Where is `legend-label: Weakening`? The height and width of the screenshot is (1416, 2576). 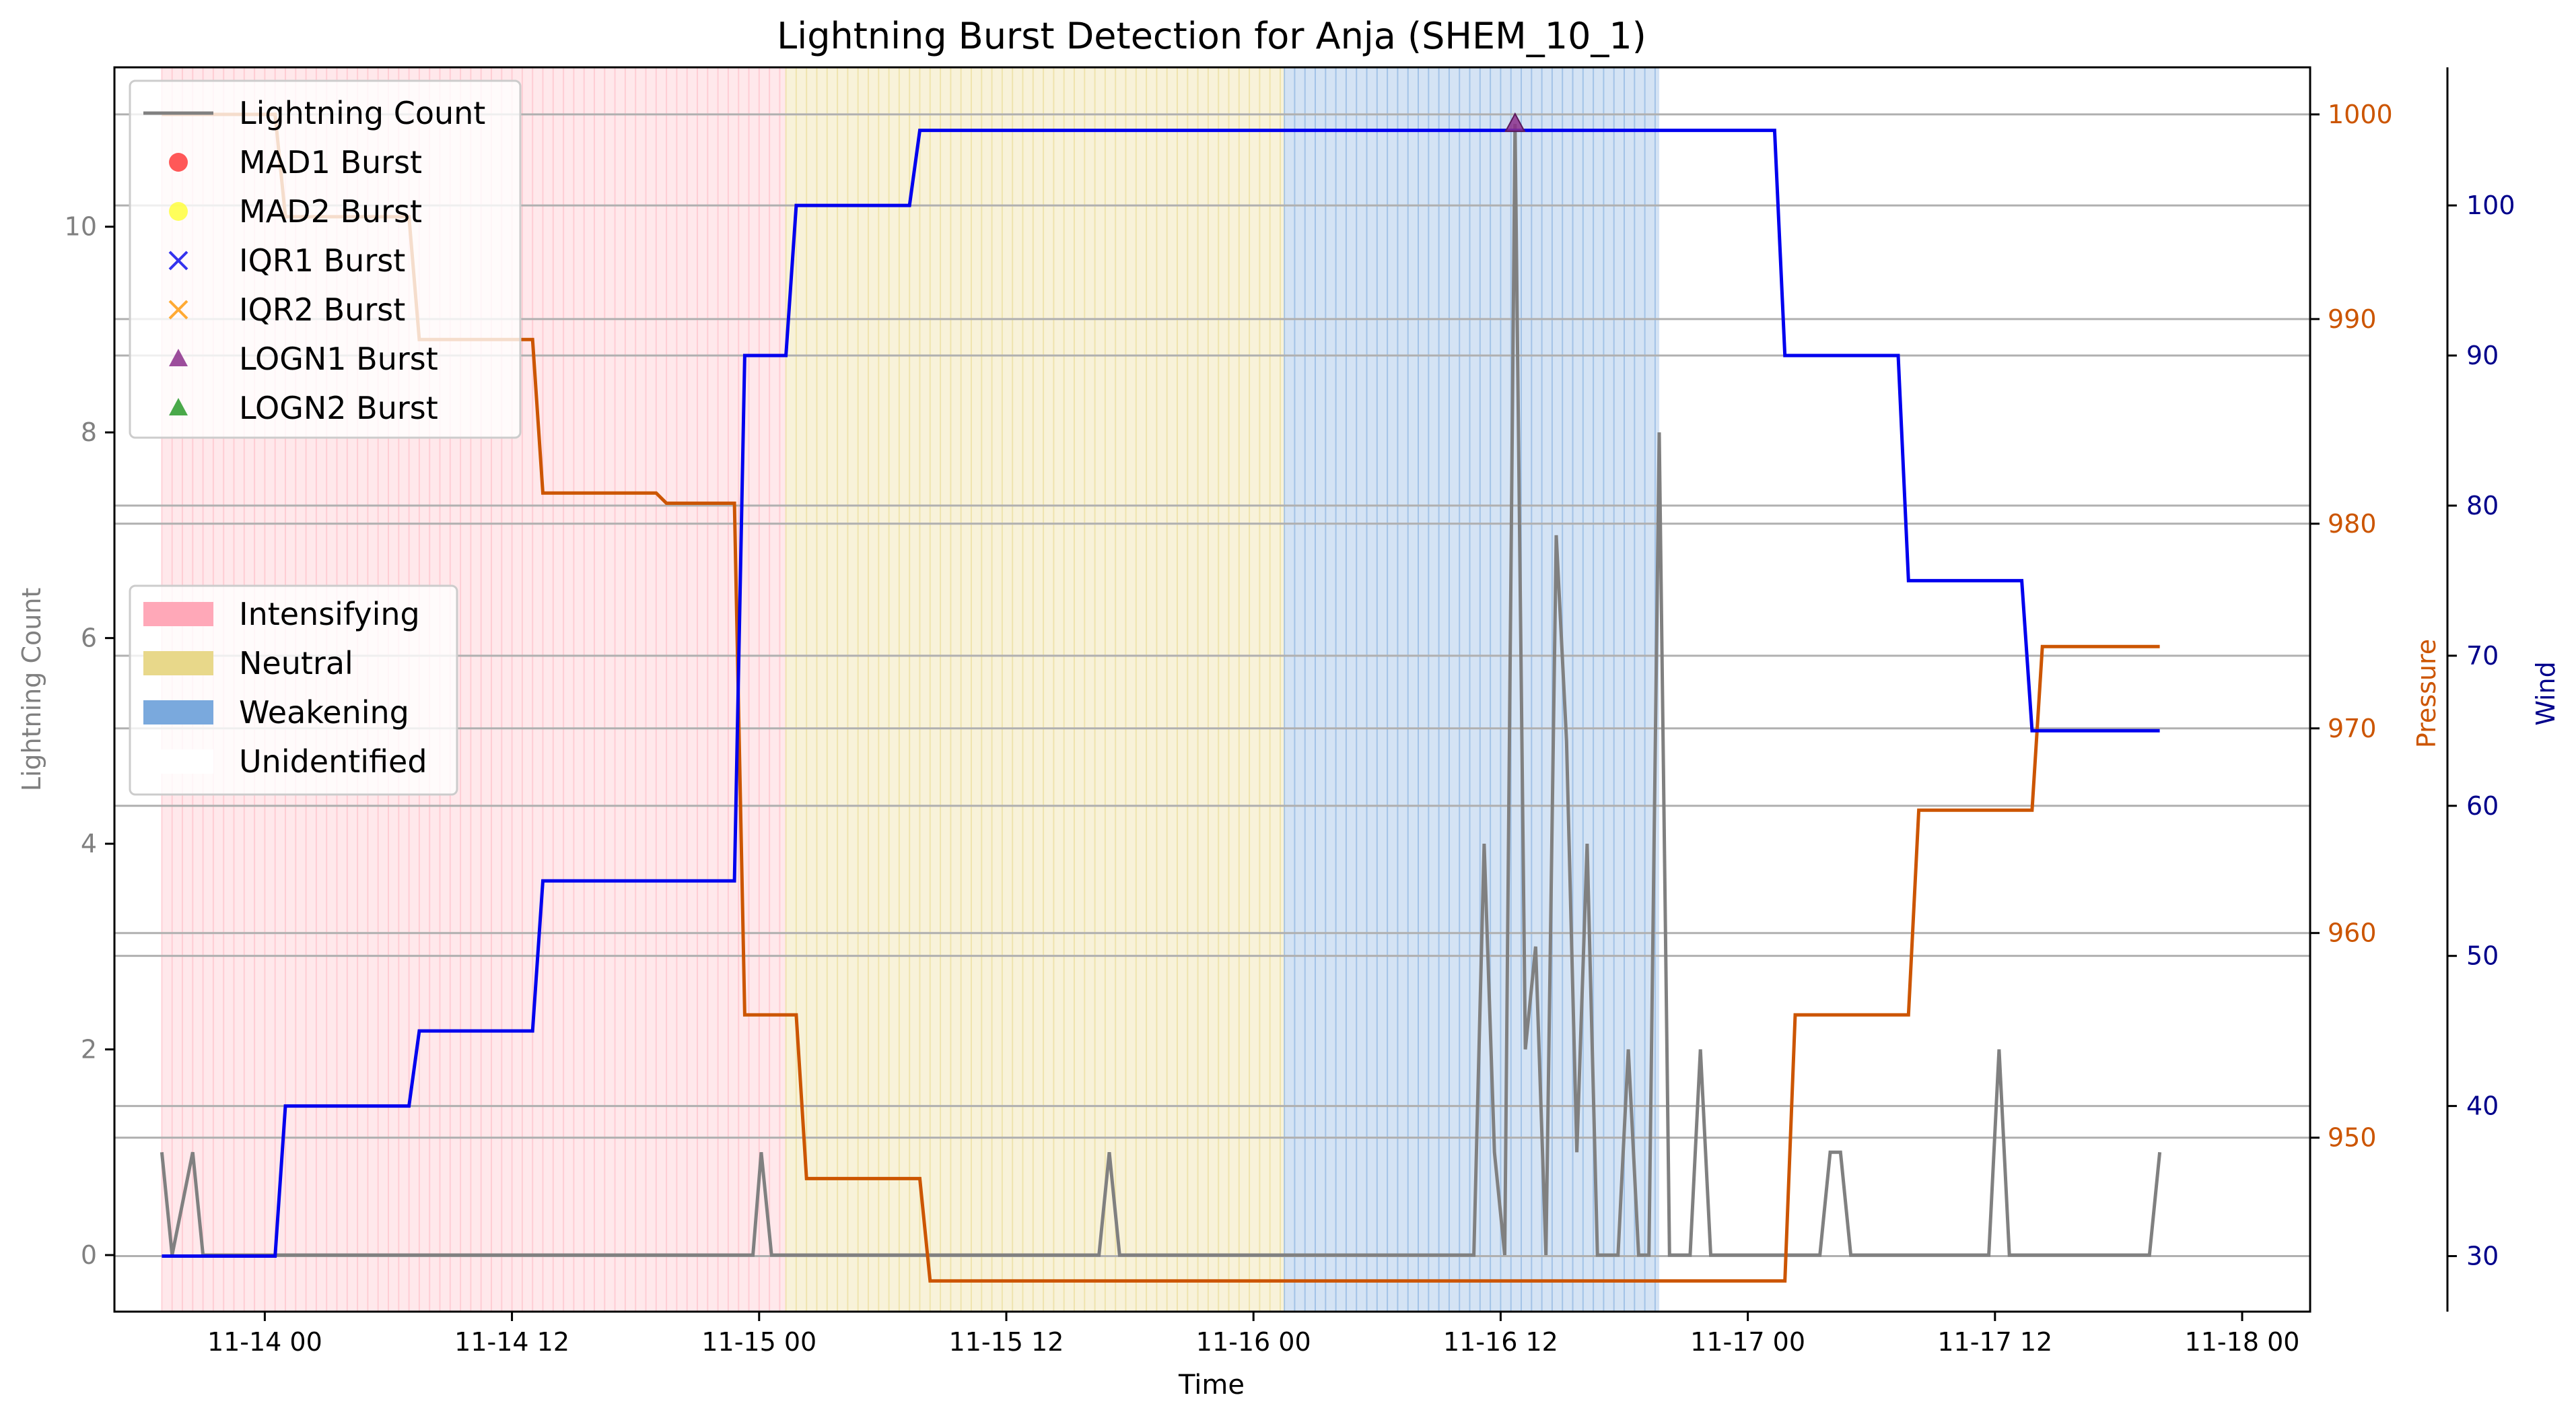 legend-label: Weakening is located at coordinates (324, 712).